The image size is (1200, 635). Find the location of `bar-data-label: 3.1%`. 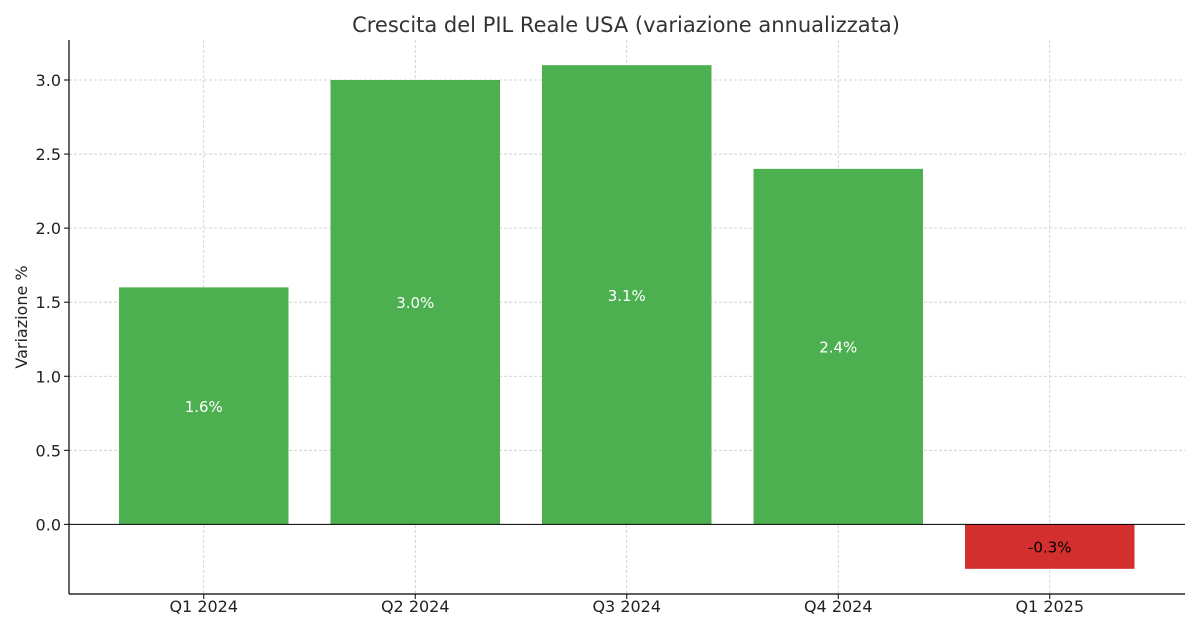

bar-data-label: 3.1% is located at coordinates (627, 296).